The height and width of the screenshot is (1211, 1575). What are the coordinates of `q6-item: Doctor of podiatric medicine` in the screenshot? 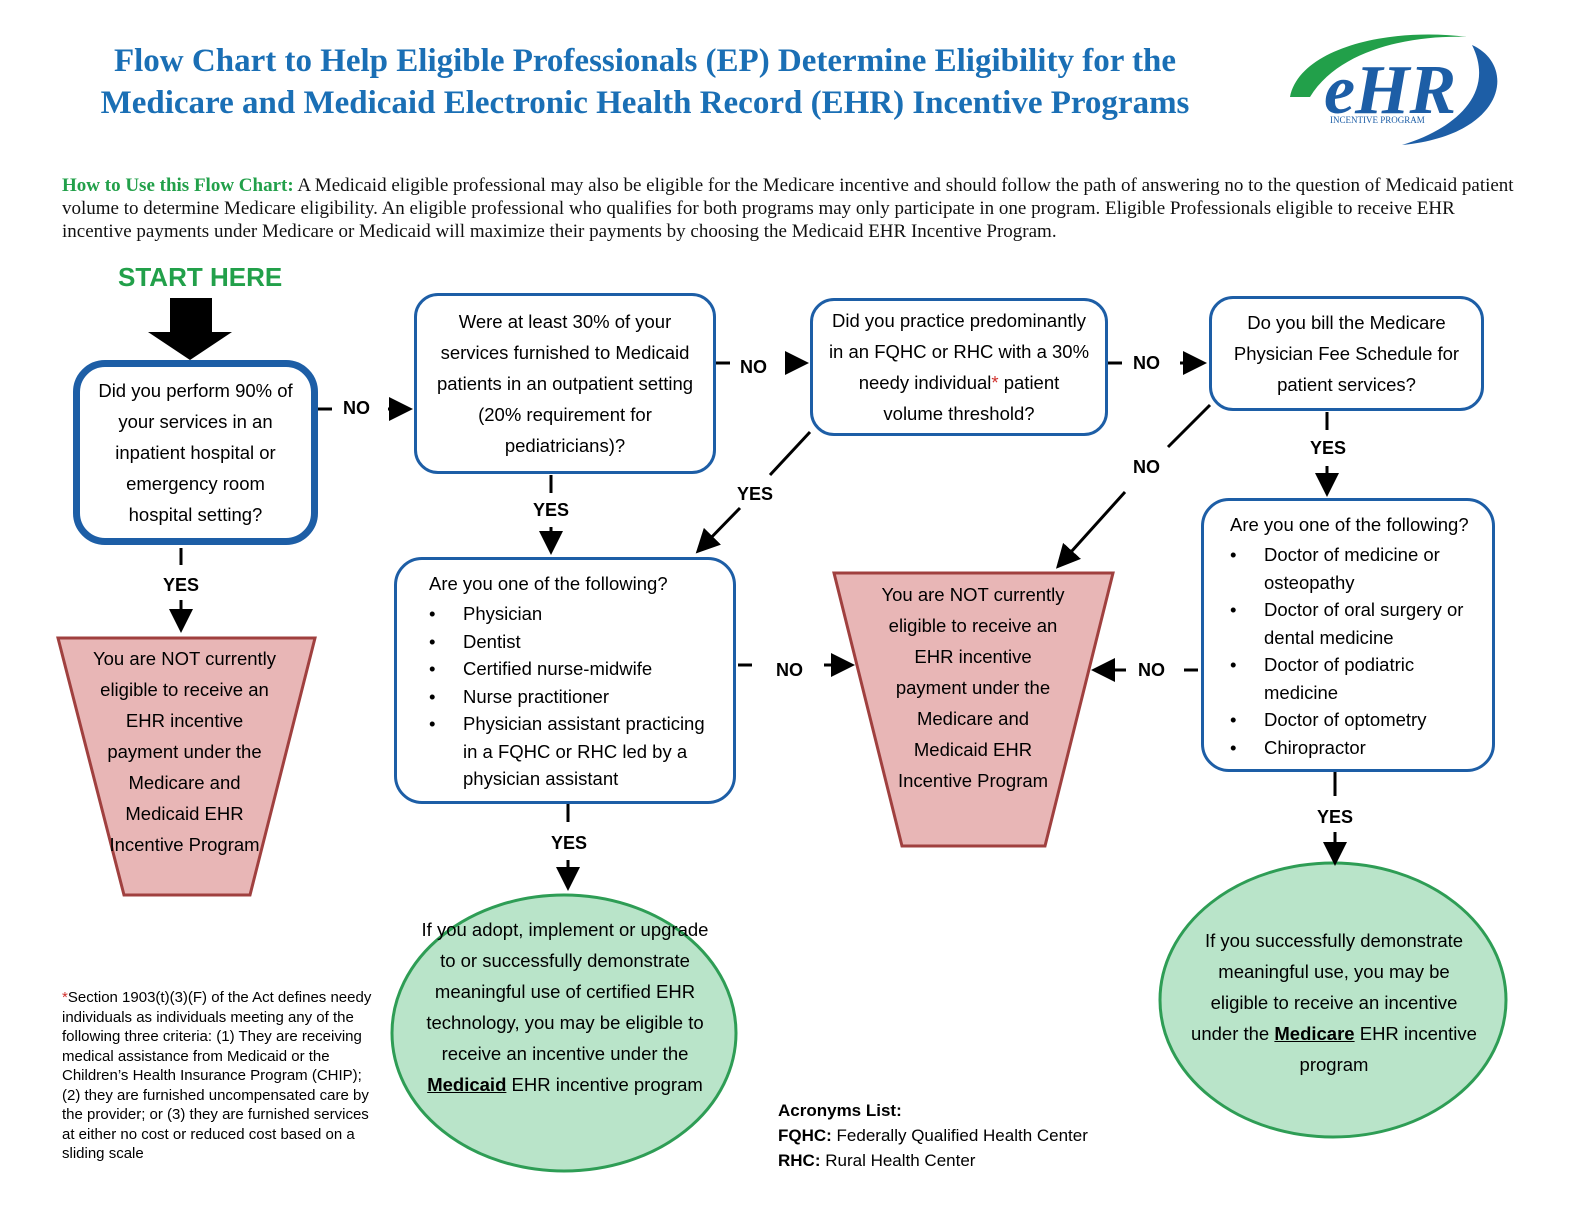 It's located at (1352, 678).